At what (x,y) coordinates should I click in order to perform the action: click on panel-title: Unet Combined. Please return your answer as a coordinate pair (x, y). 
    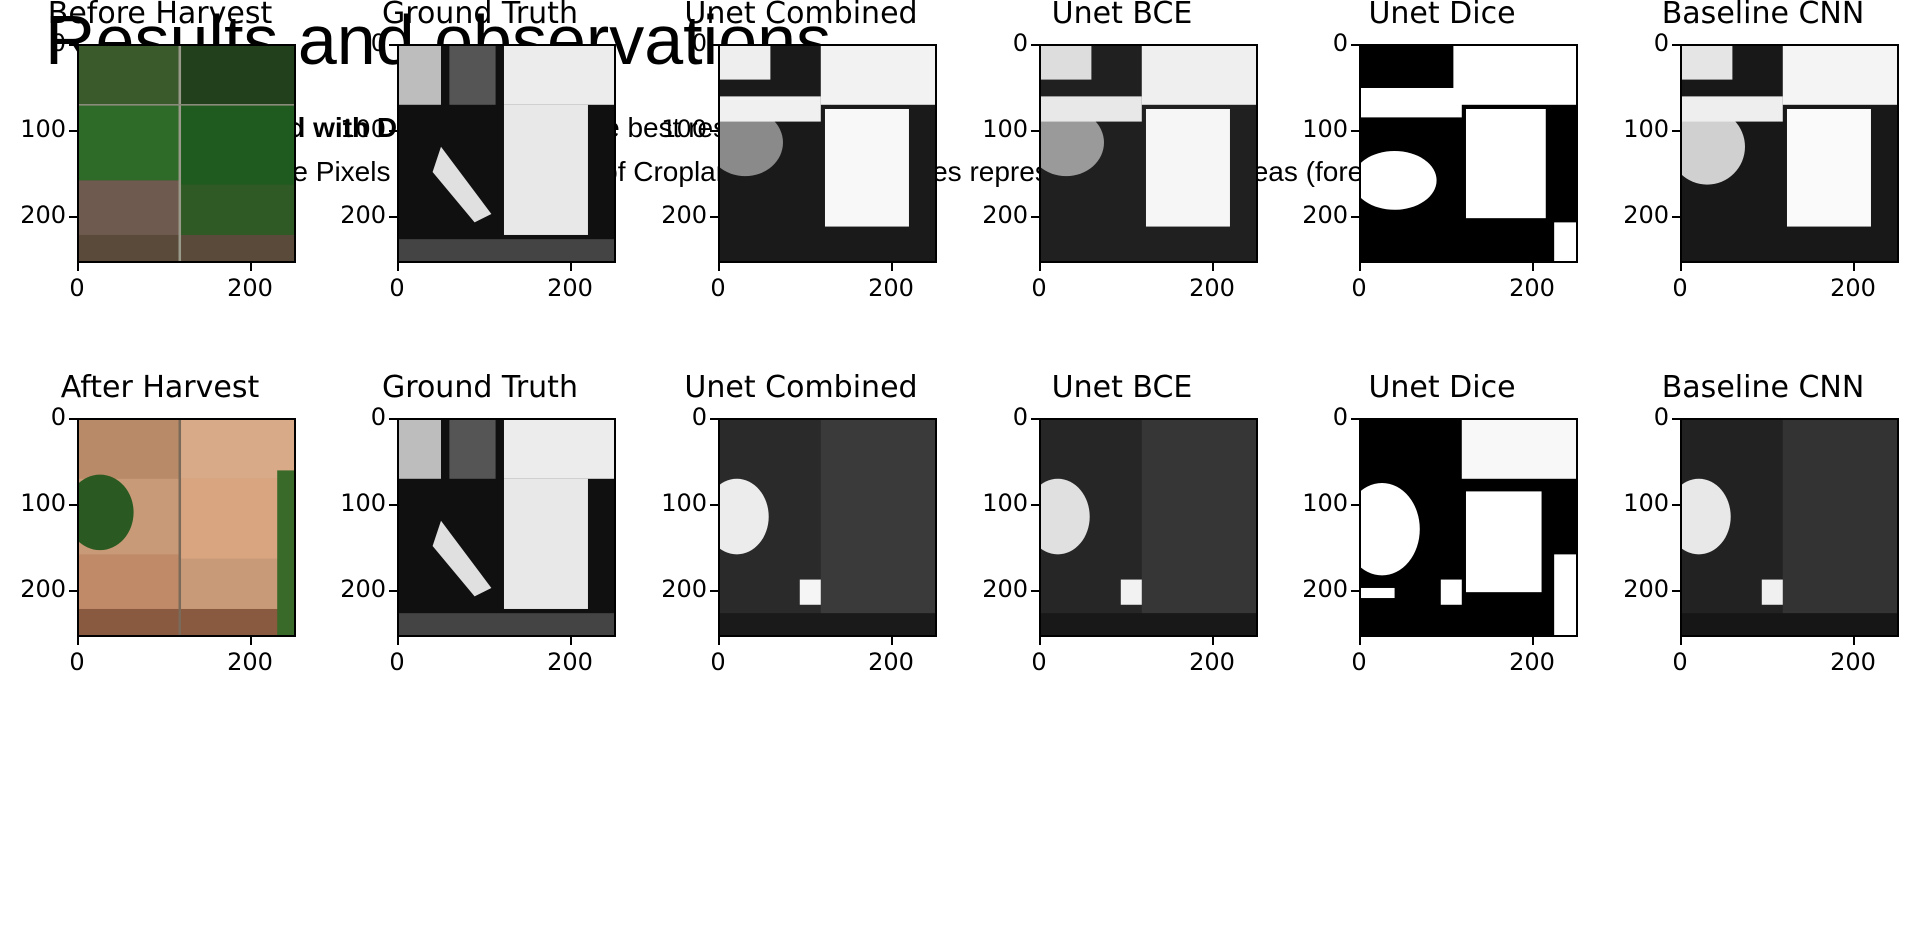
    Looking at the image, I should click on (801, 15).